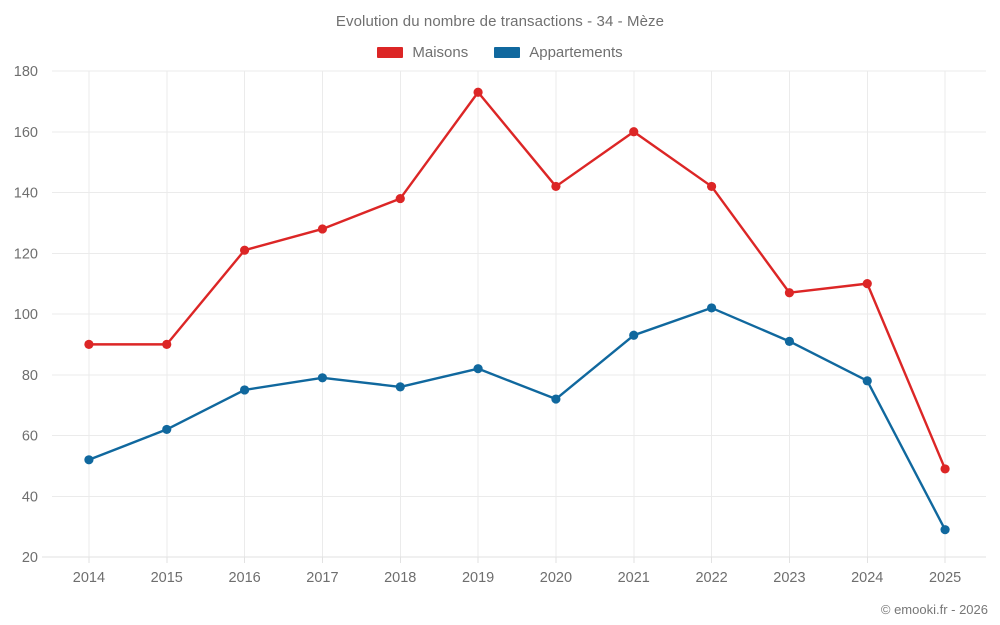 The height and width of the screenshot is (625, 1000). I want to click on y-tick-label: 100, so click(26, 315).